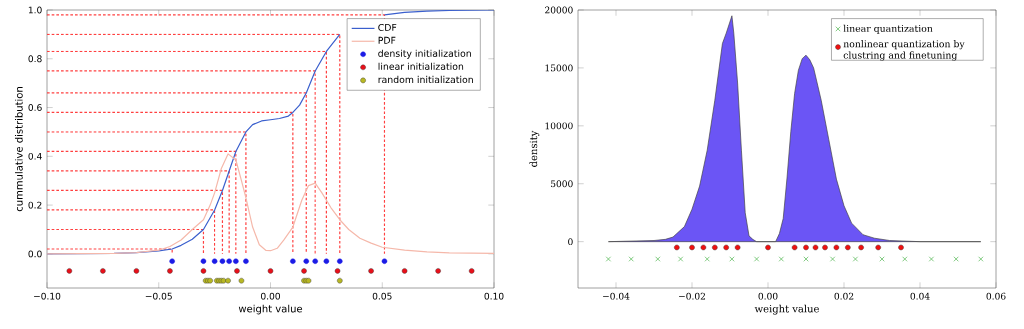 The height and width of the screenshot is (329, 1024). What do you see at coordinates (996, 296) in the screenshot?
I see `x-tick-label: 0.06` at bounding box center [996, 296].